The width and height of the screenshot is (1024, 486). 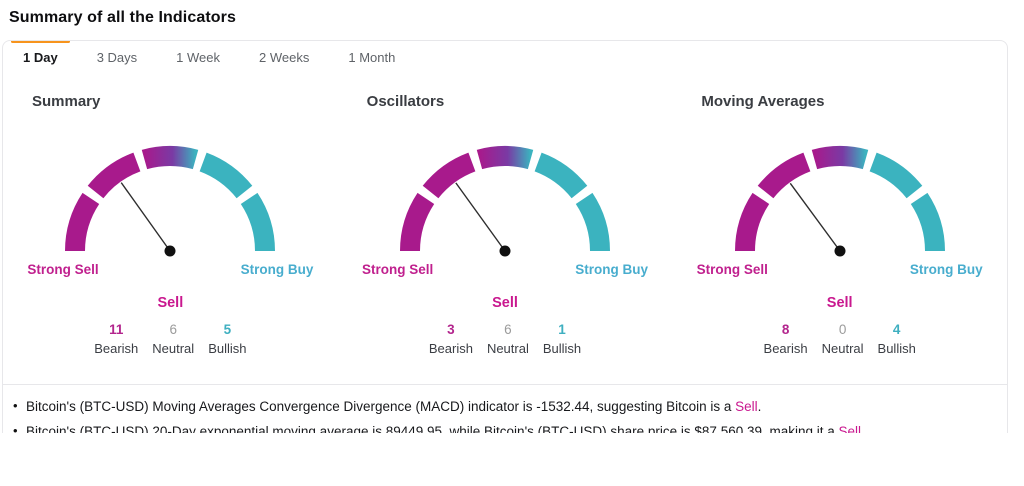 What do you see at coordinates (451, 329) in the screenshot?
I see `bearish-count: 3` at bounding box center [451, 329].